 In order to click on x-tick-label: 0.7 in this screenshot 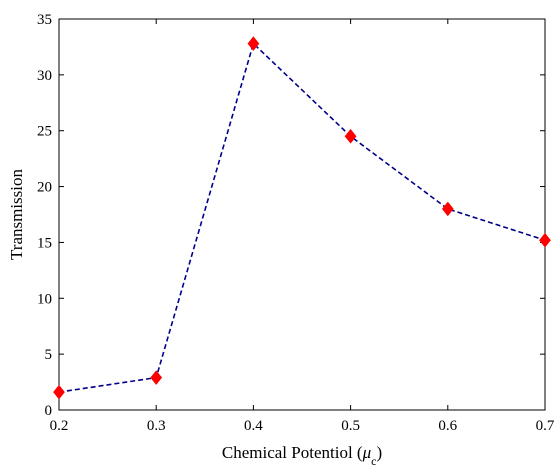, I will do `click(545, 426)`.